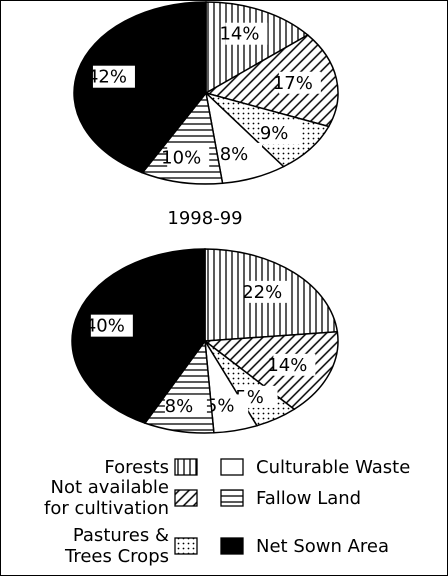 The height and width of the screenshot is (576, 448). Describe the element at coordinates (323, 546) in the screenshot. I see `legend-label: Net Sown Area` at that location.